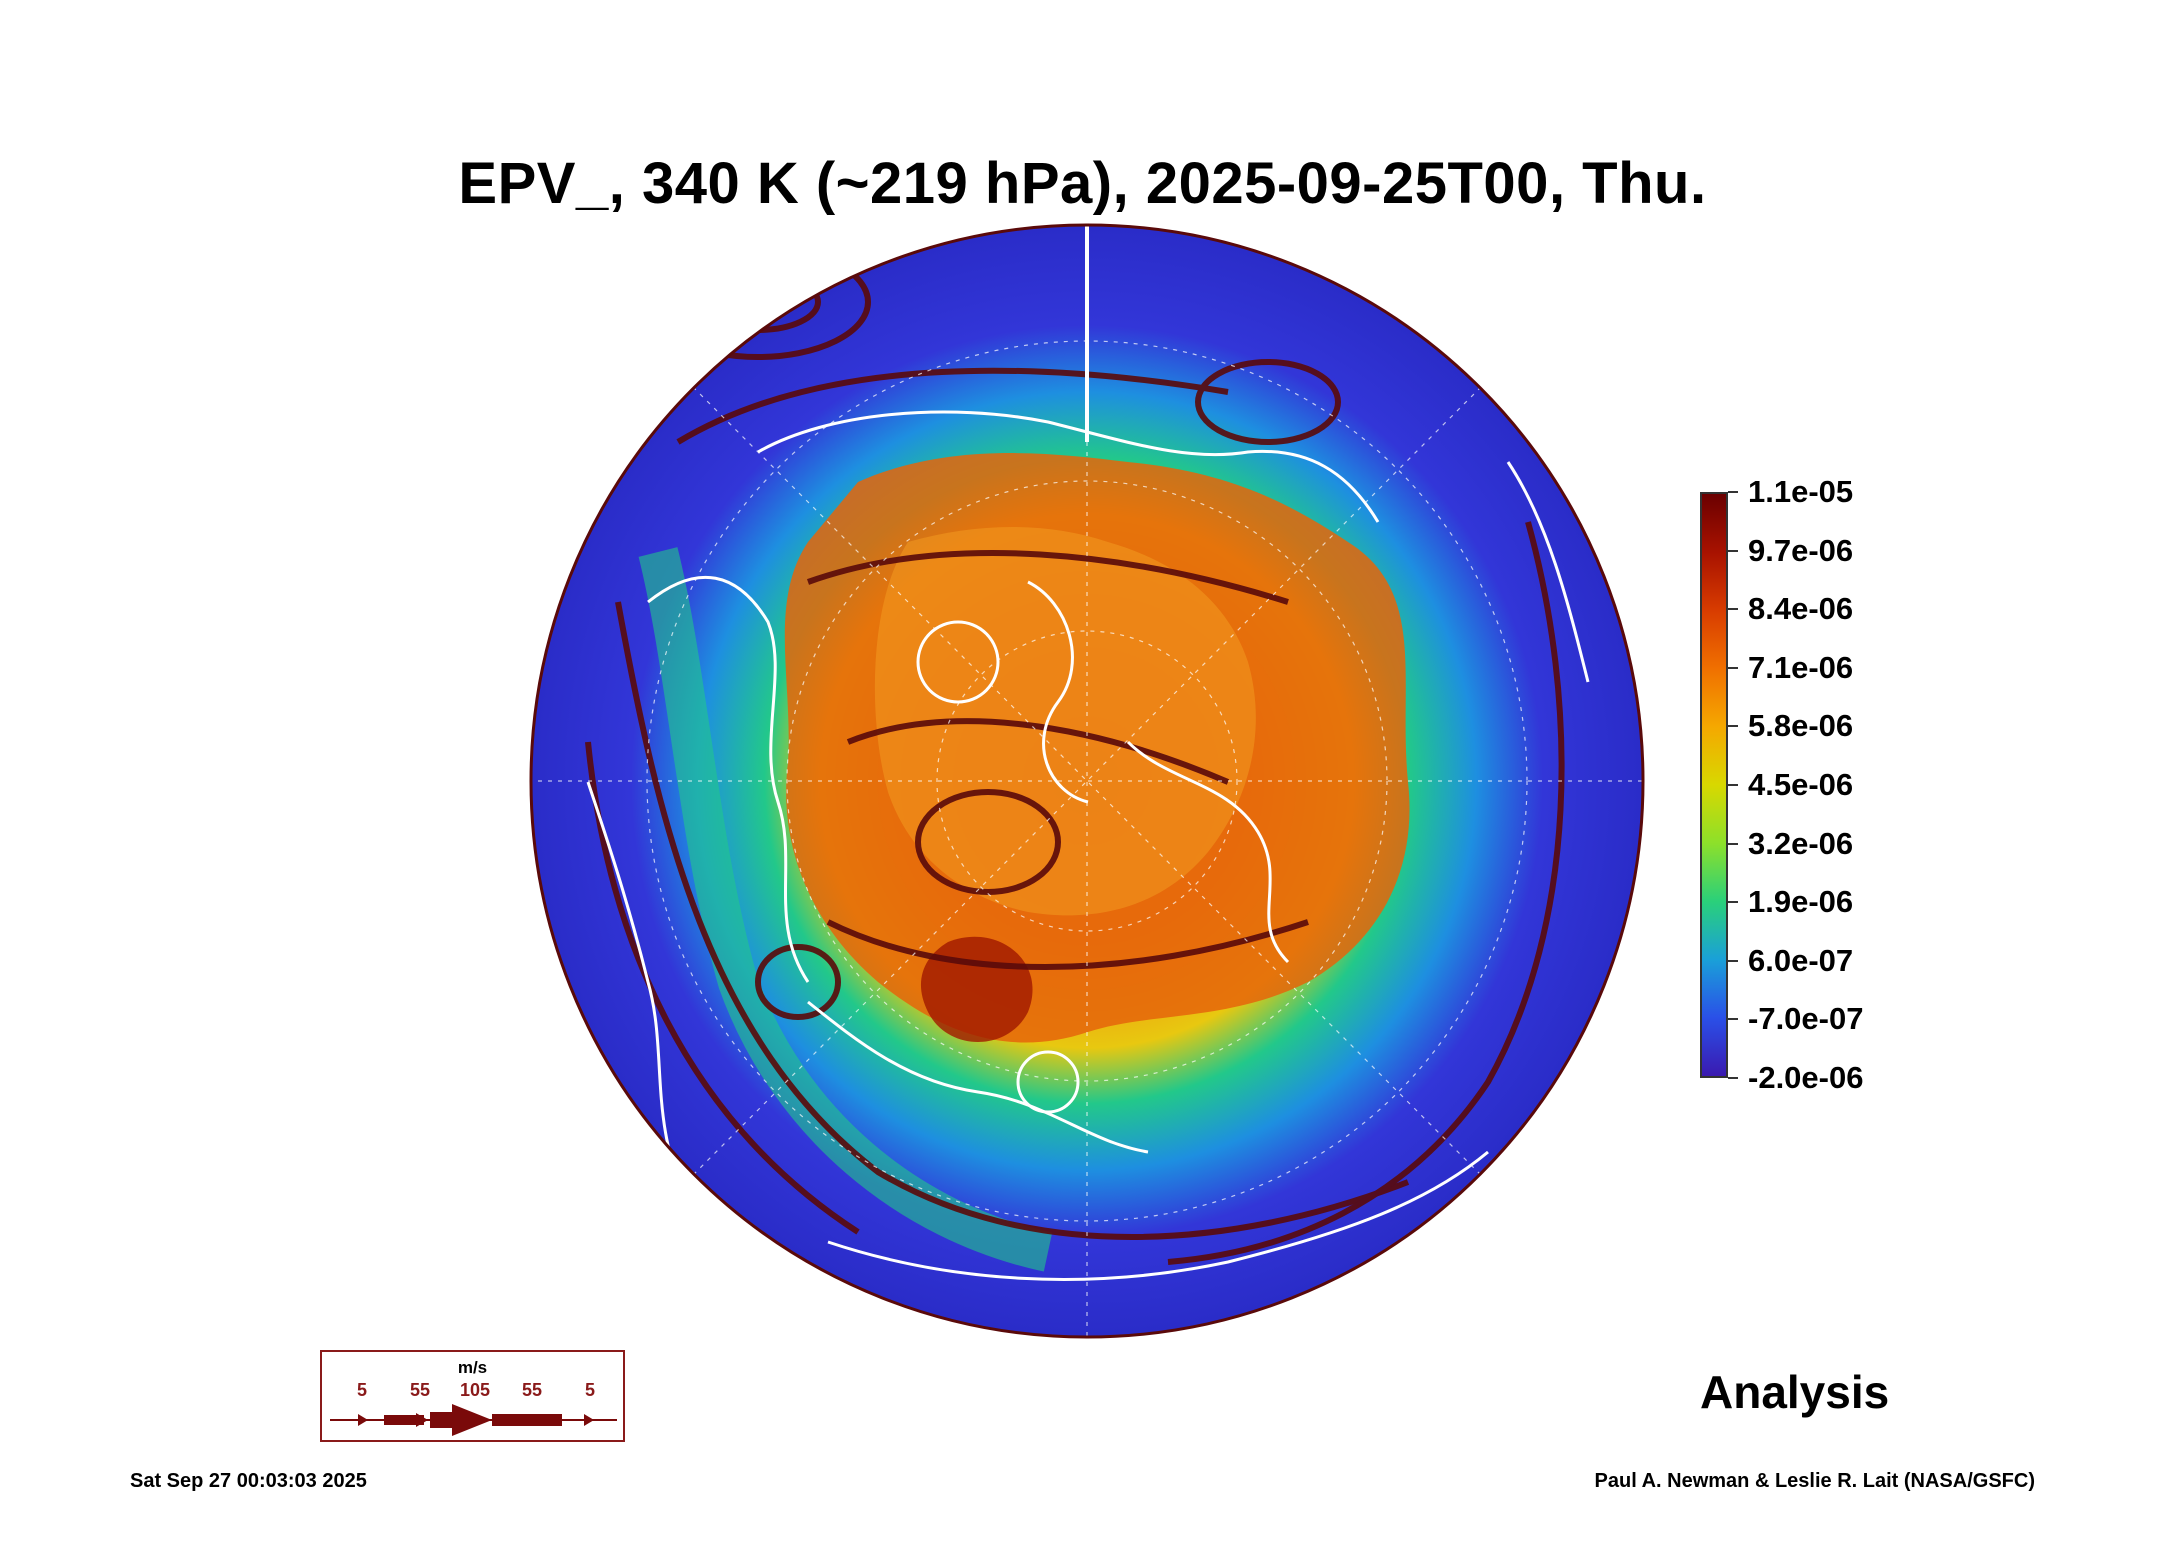 This screenshot has height=1561, width=2165. I want to click on colorbar-tick-label: 7.1e-06, so click(1801, 667).